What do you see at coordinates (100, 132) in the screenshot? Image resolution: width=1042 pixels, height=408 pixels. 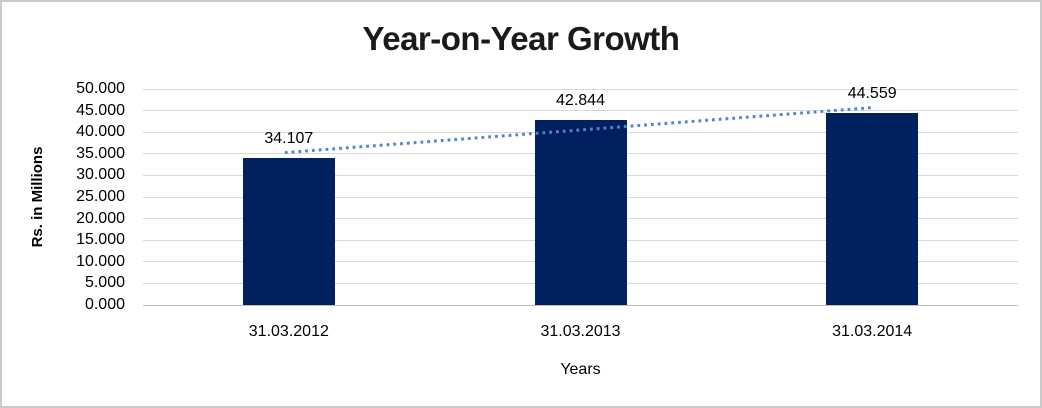 I see `y-tick-label: 40.000` at bounding box center [100, 132].